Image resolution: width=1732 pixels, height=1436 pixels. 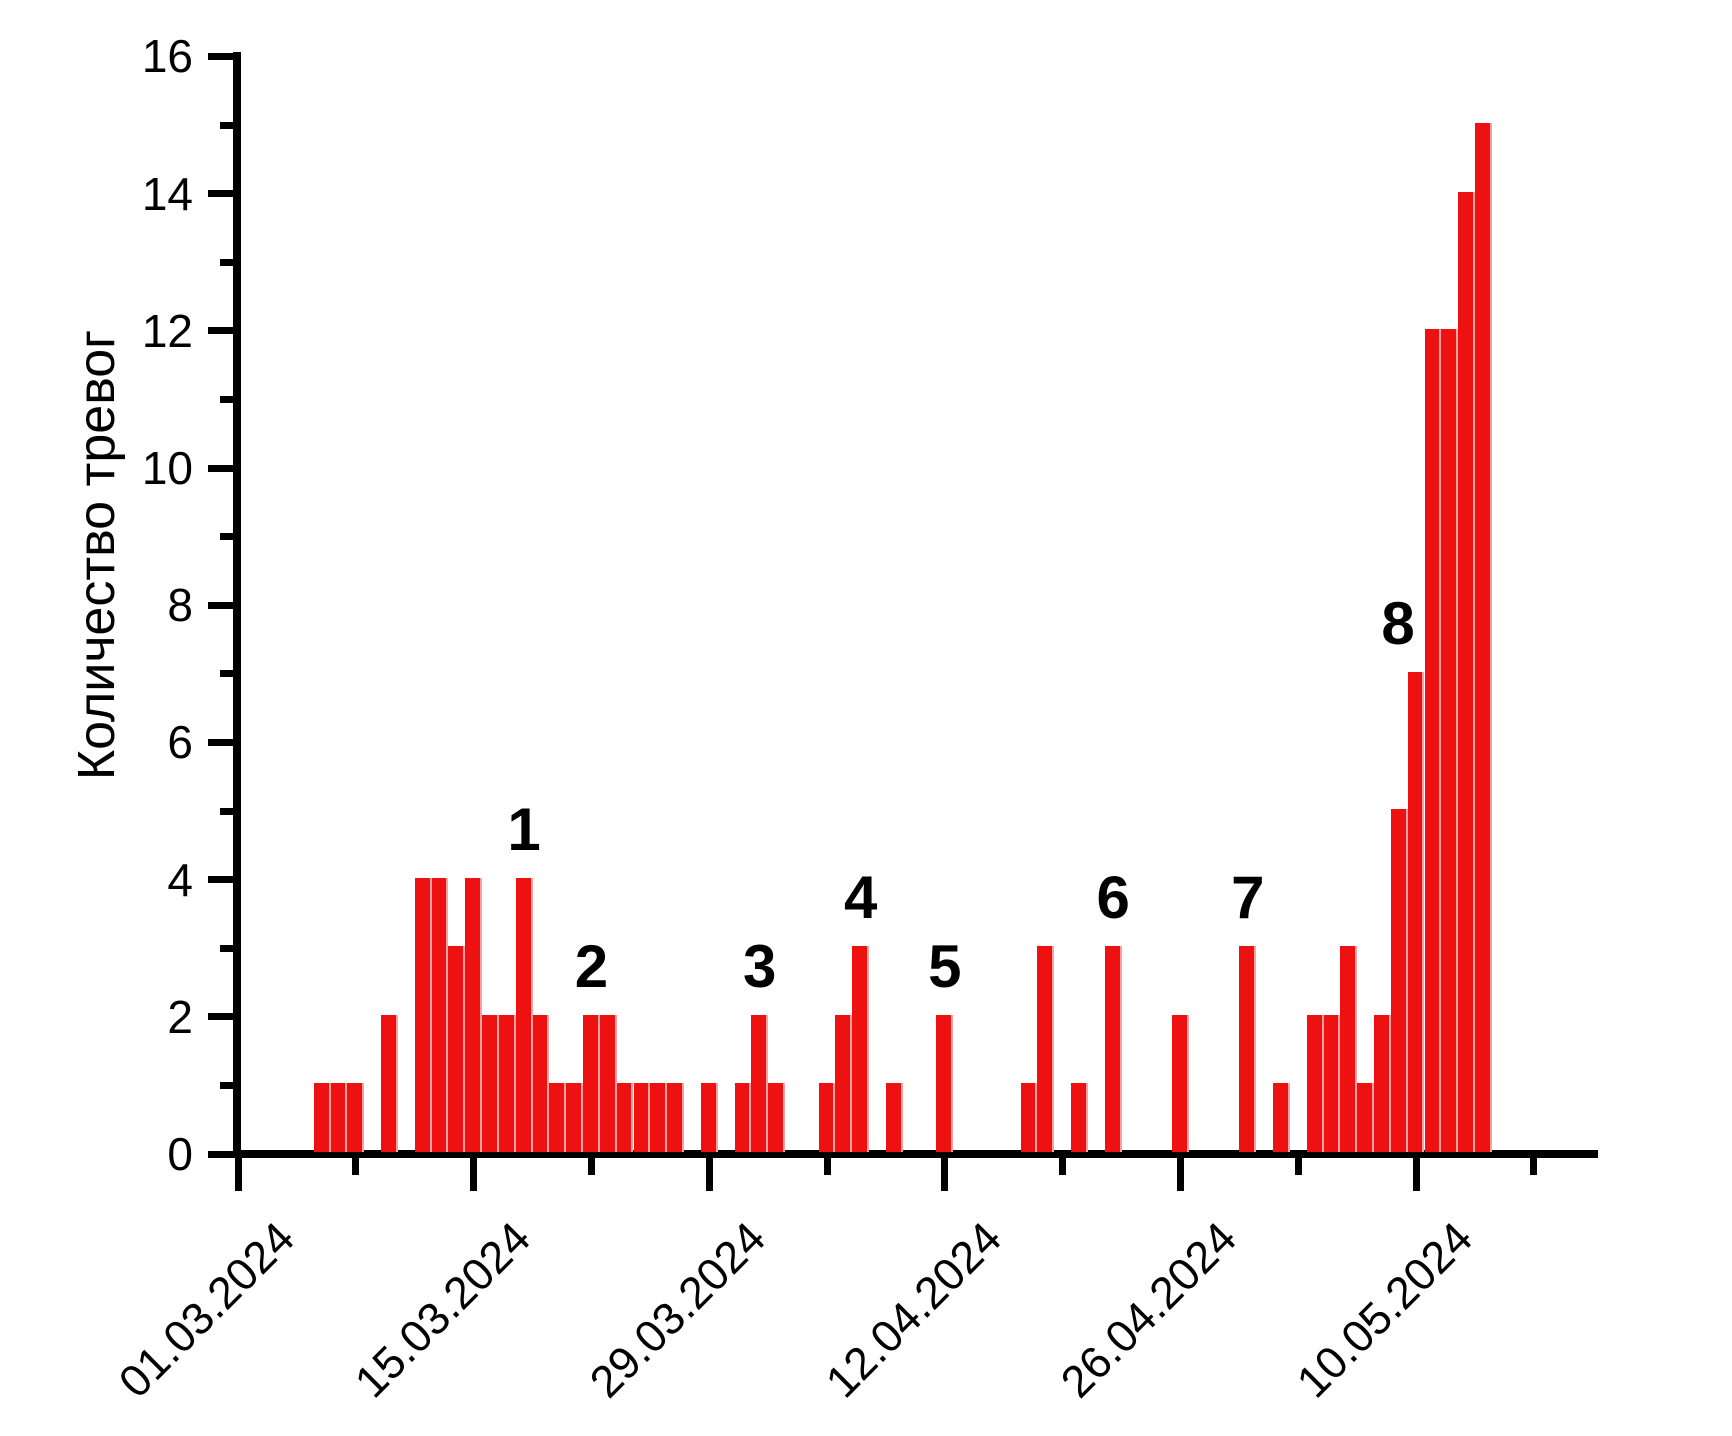 What do you see at coordinates (1248, 898) in the screenshot?
I see `bar-annotation: 7` at bounding box center [1248, 898].